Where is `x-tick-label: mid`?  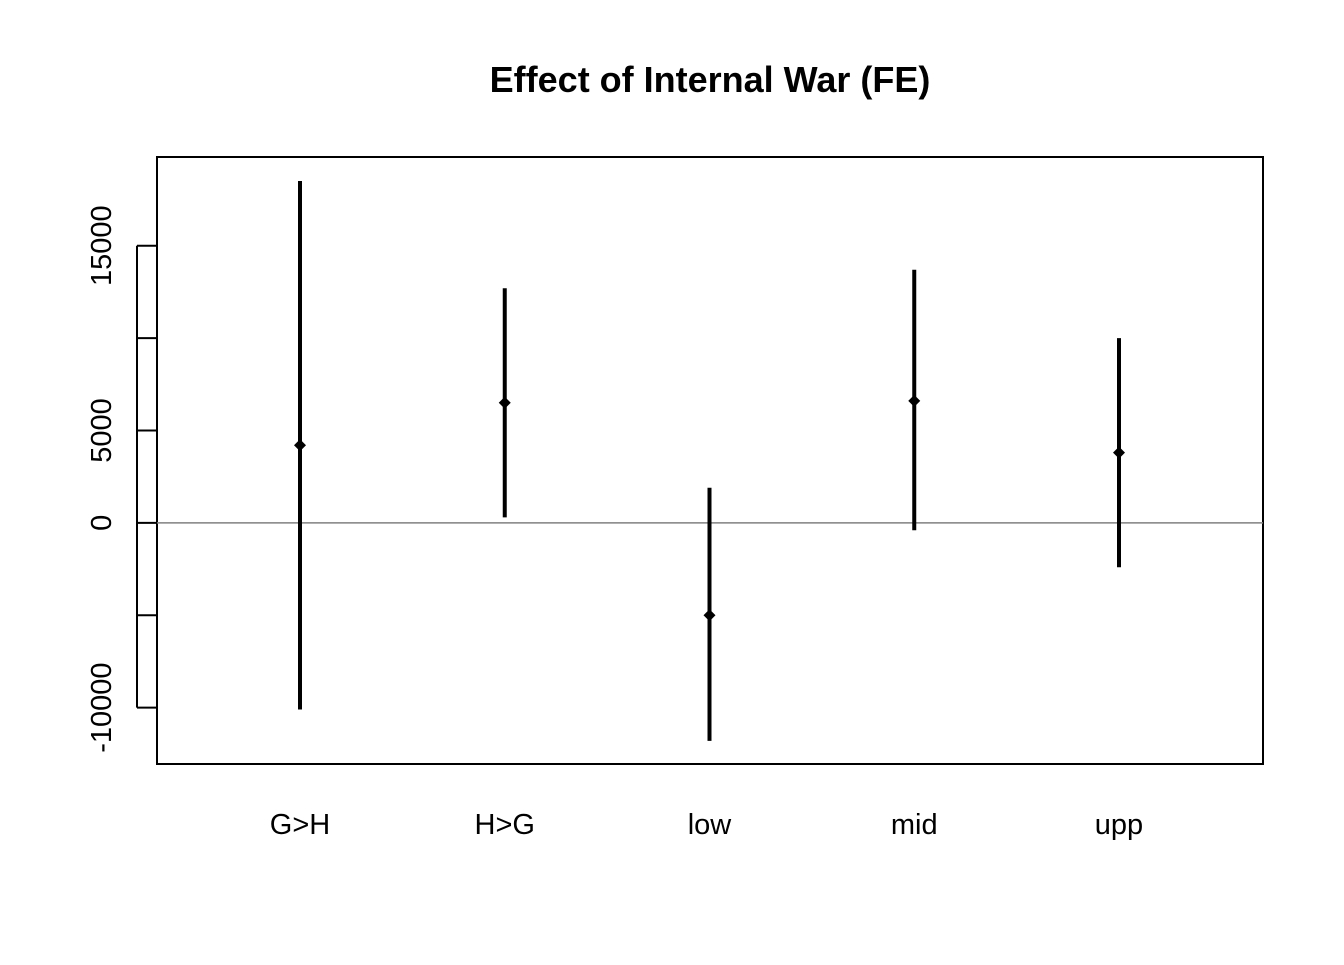
x-tick-label: mid is located at coordinates (914, 825).